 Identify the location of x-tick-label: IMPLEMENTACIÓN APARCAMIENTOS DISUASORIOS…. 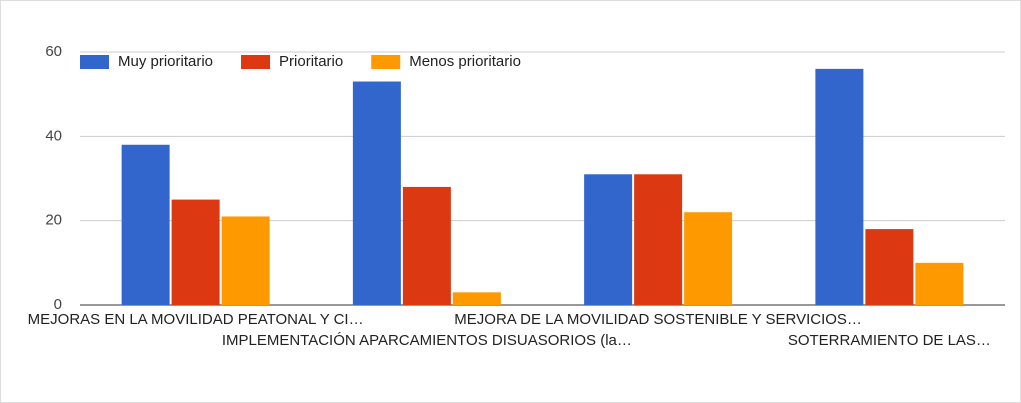
(427, 340).